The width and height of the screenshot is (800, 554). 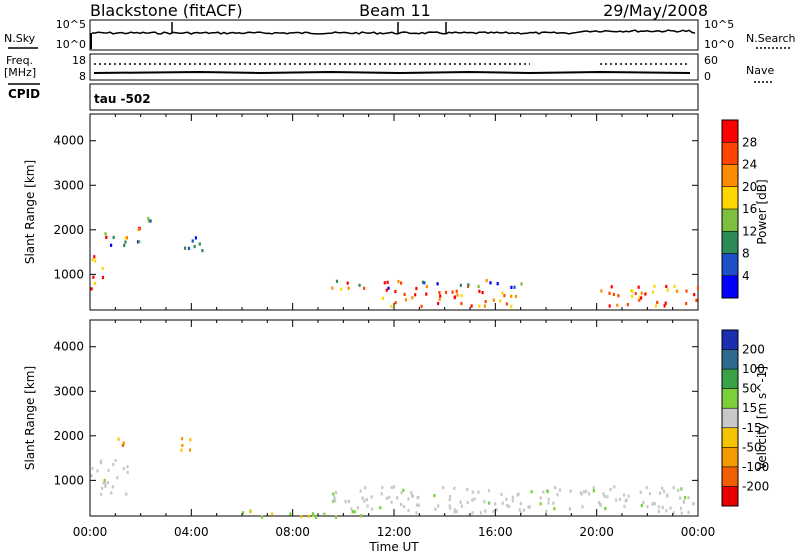 I want to click on power-cbar-label: Power [dB], so click(x=762, y=211).